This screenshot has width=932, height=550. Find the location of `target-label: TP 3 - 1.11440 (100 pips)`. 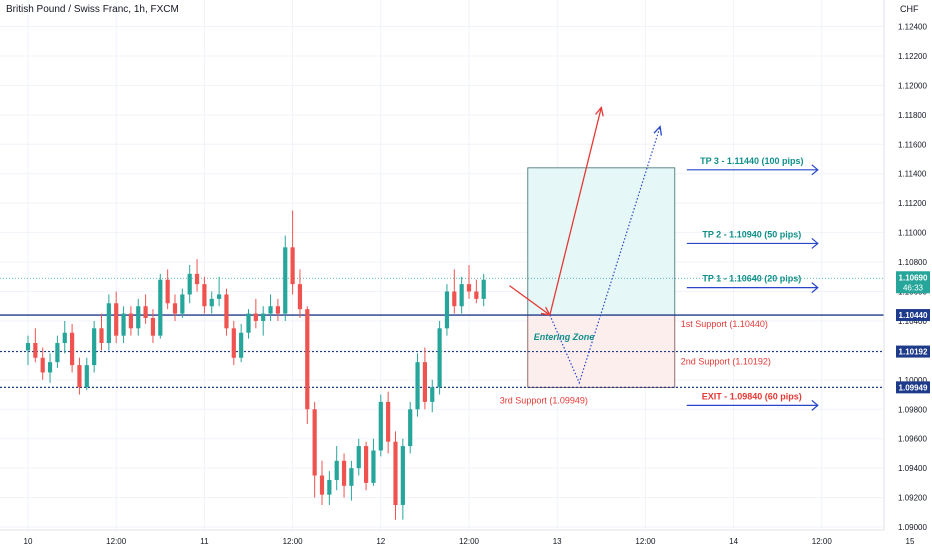

target-label: TP 3 - 1.11440 (100 pips) is located at coordinates (751, 161).